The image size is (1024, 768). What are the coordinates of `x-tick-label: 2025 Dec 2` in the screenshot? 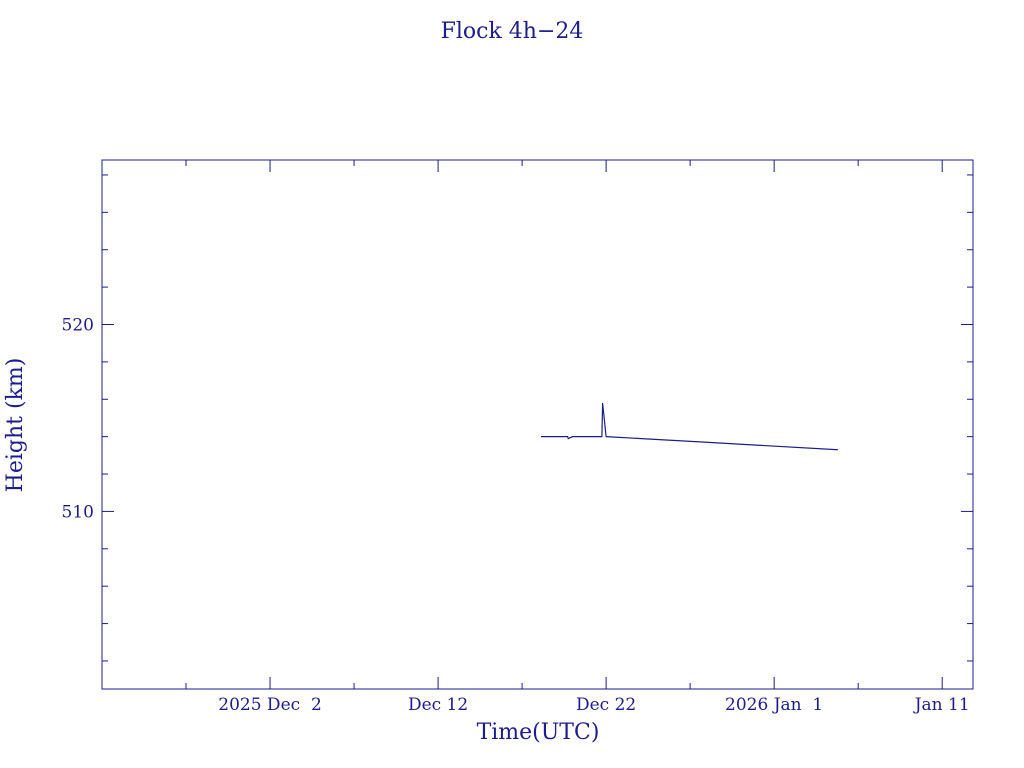 It's located at (270, 705).